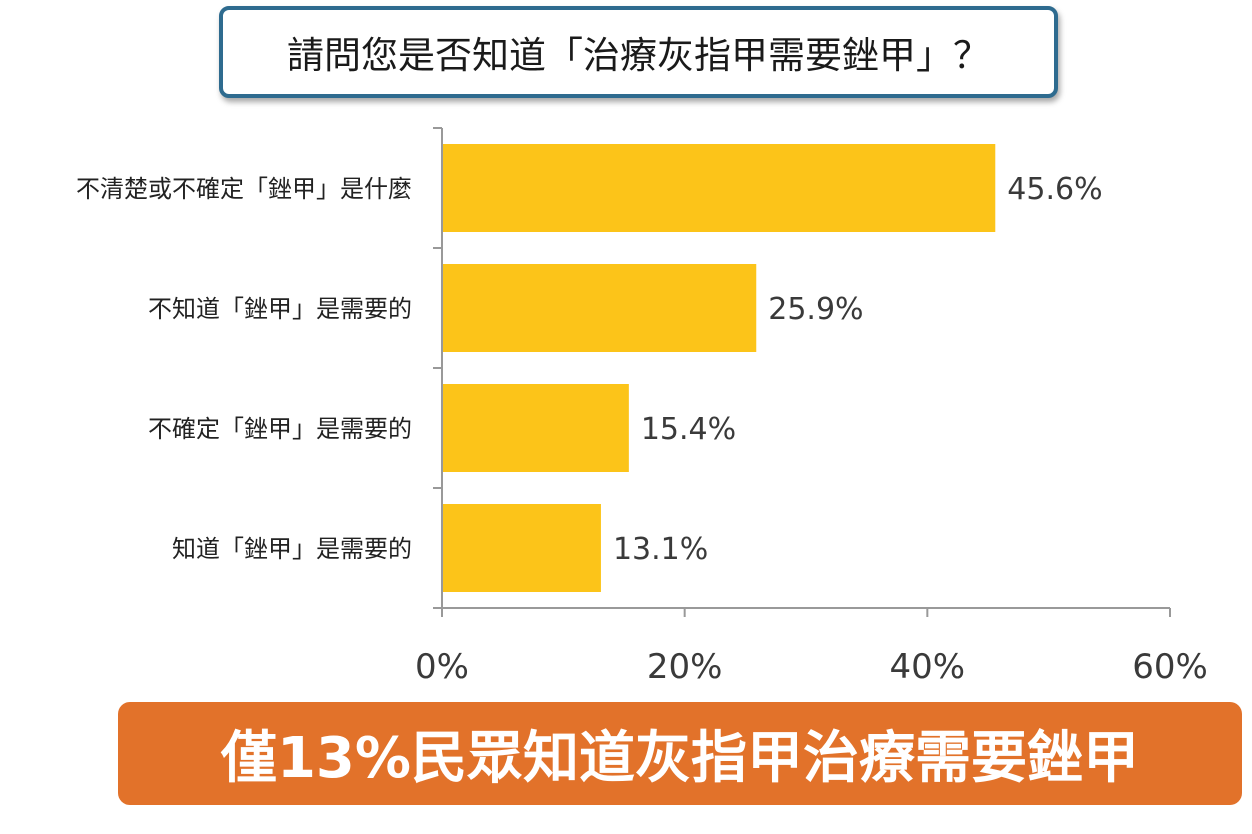 This screenshot has width=1252, height=834. I want to click on category-label: 知道「銼甲」是需要的, so click(292, 549).